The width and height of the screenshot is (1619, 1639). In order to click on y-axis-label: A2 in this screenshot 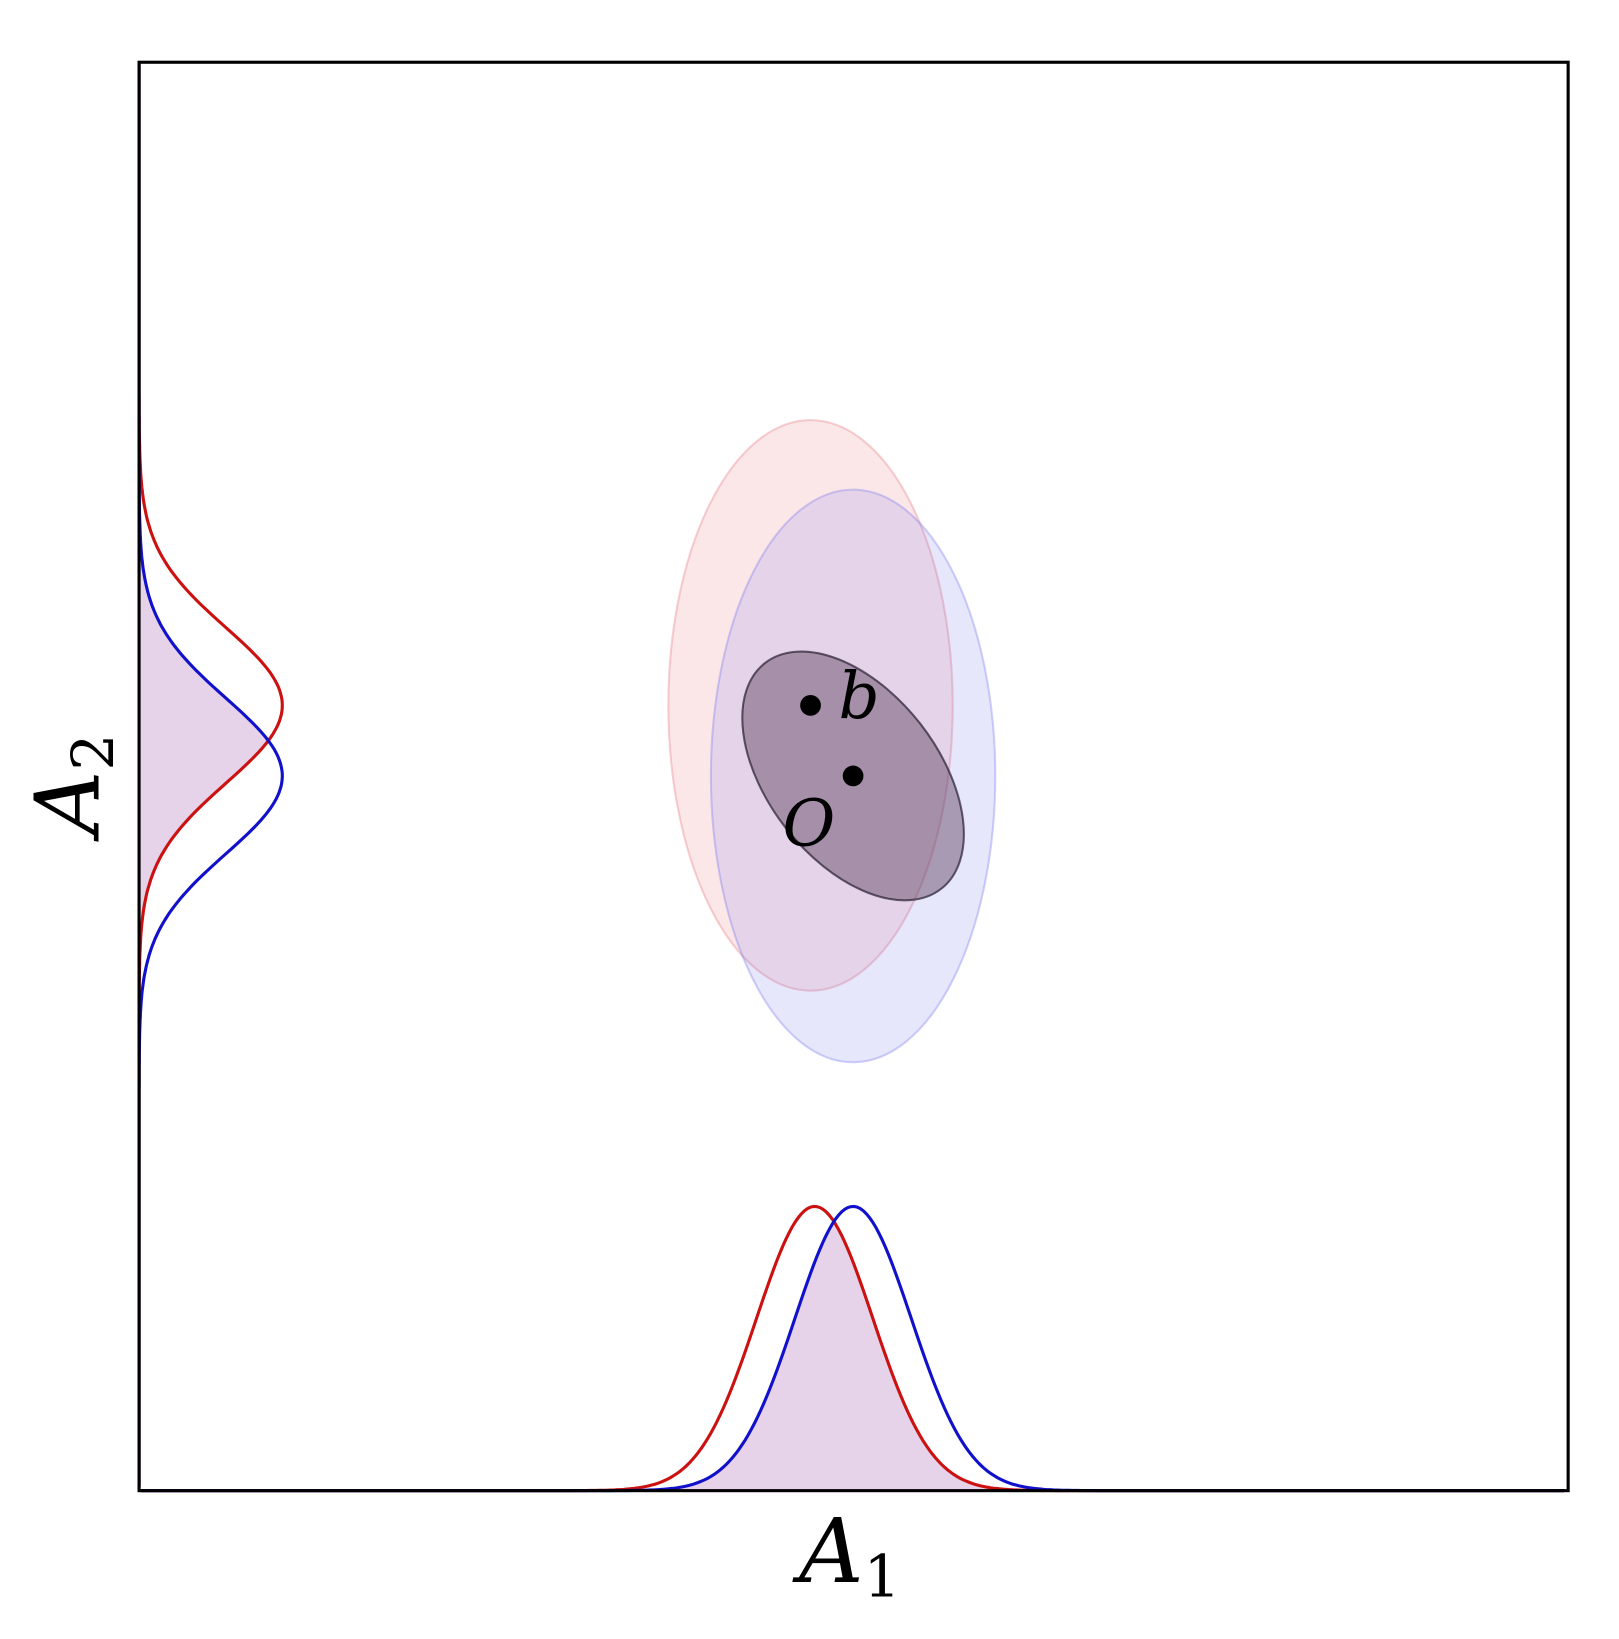, I will do `click(72, 788)`.